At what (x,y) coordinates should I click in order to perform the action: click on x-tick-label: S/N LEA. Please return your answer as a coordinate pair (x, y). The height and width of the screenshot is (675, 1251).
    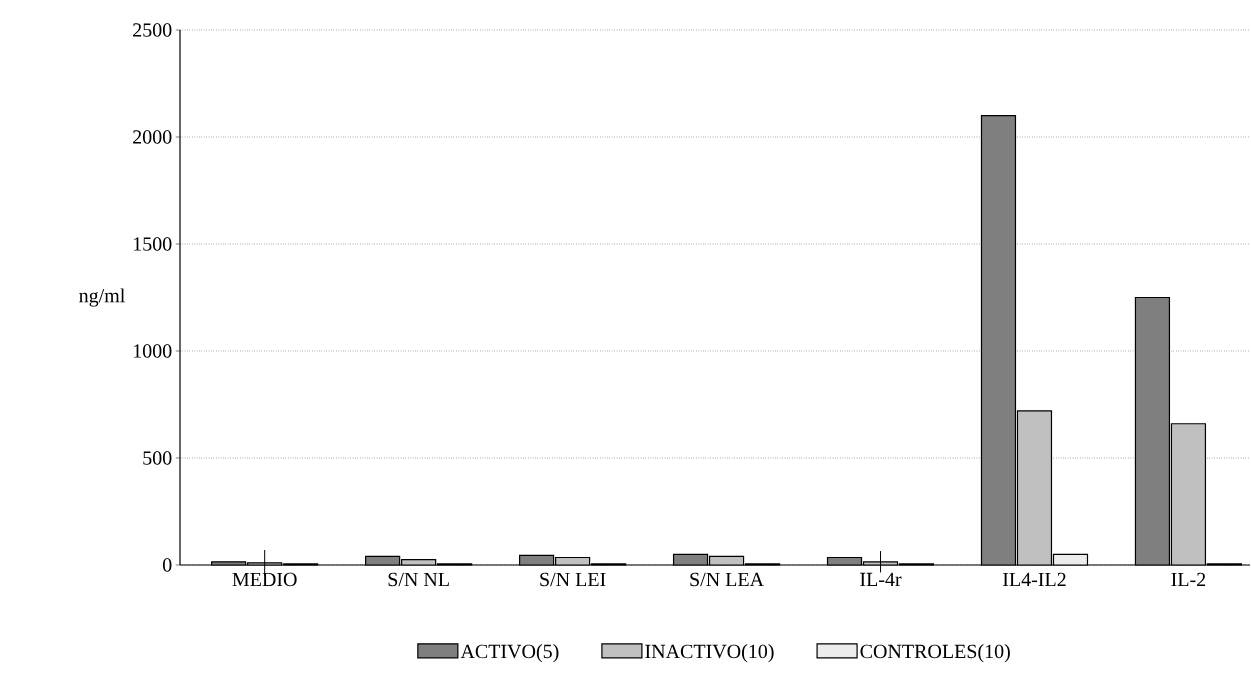
    Looking at the image, I should click on (727, 579).